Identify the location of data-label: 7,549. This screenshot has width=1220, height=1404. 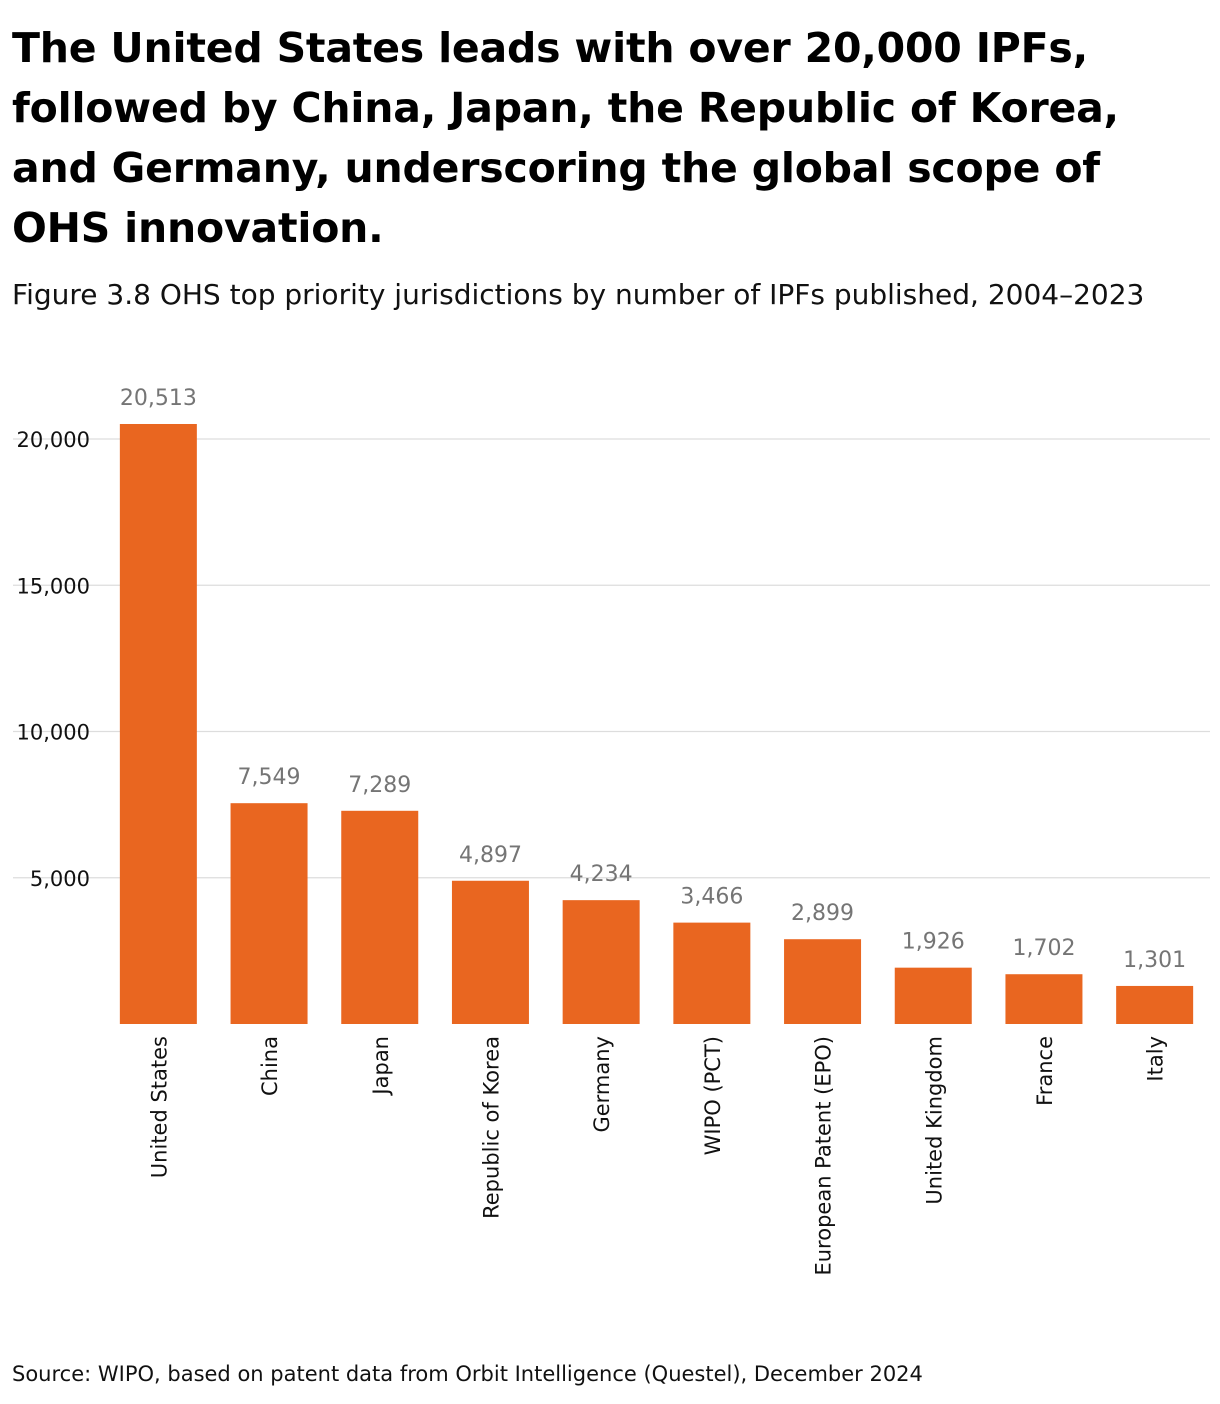
(269, 777).